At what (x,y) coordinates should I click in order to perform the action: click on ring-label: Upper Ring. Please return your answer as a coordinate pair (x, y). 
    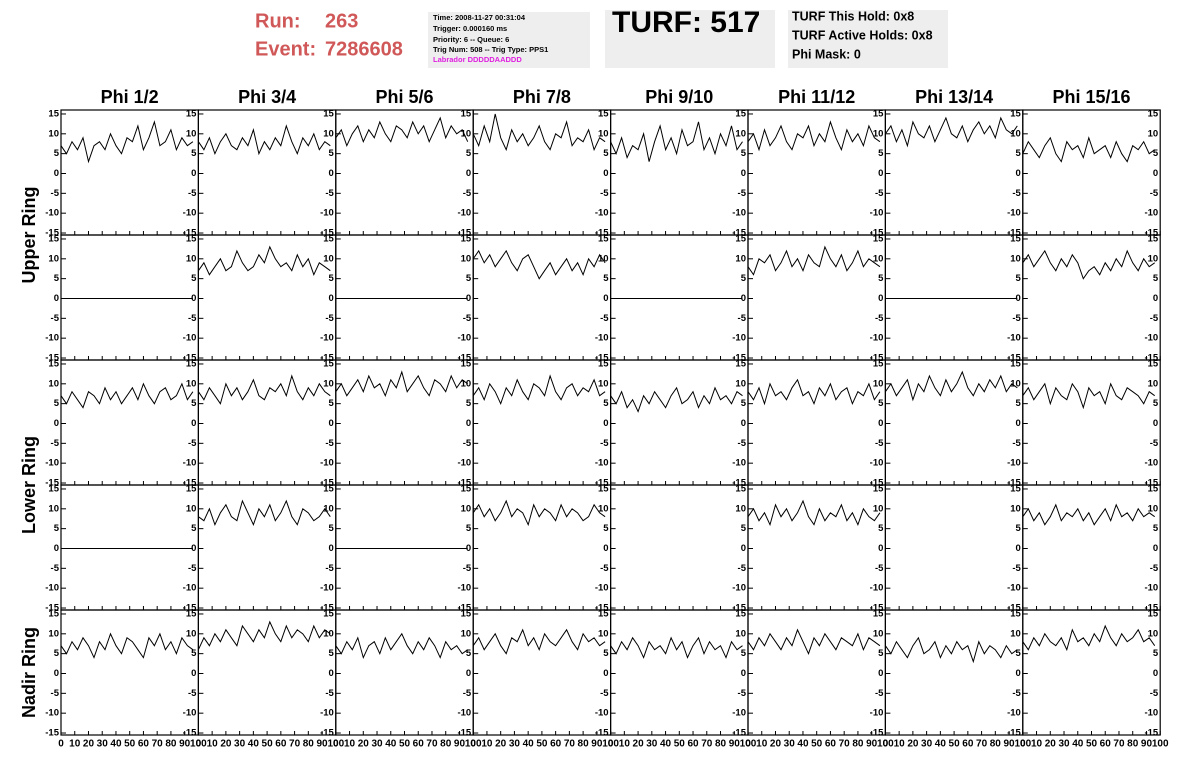
    Looking at the image, I should click on (29, 235).